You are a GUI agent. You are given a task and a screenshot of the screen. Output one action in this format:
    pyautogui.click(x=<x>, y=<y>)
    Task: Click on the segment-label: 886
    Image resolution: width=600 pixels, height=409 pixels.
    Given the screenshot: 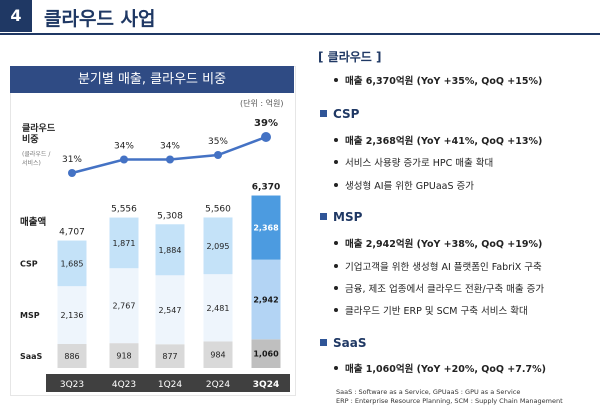 What is the action you would take?
    pyautogui.click(x=71, y=356)
    